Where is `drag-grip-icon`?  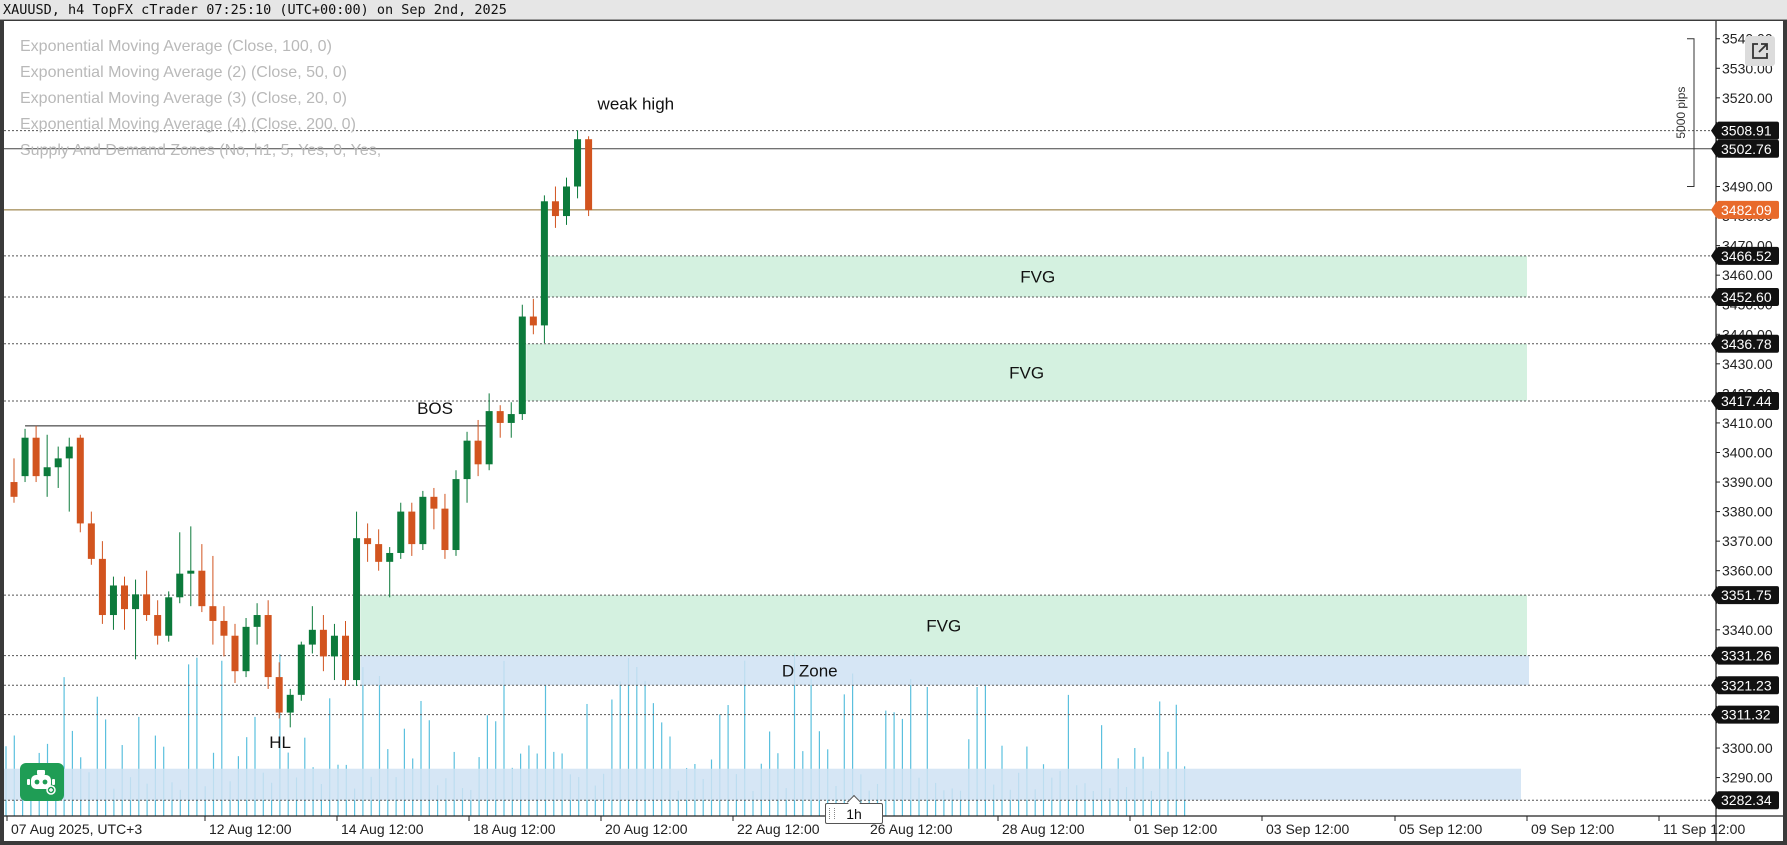 drag-grip-icon is located at coordinates (832, 813).